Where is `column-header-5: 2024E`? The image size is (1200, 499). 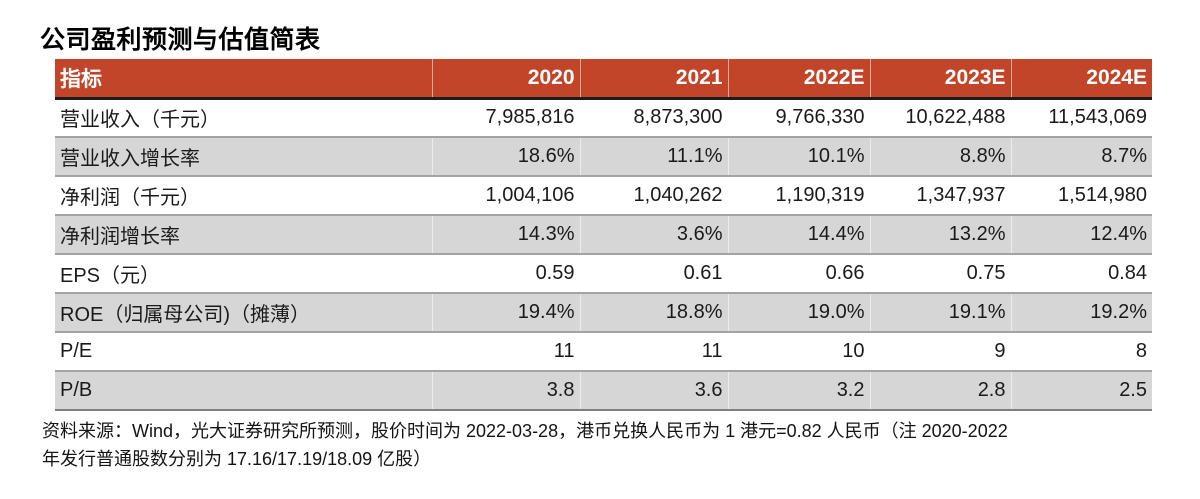 column-header-5: 2024E is located at coordinates (1081, 79).